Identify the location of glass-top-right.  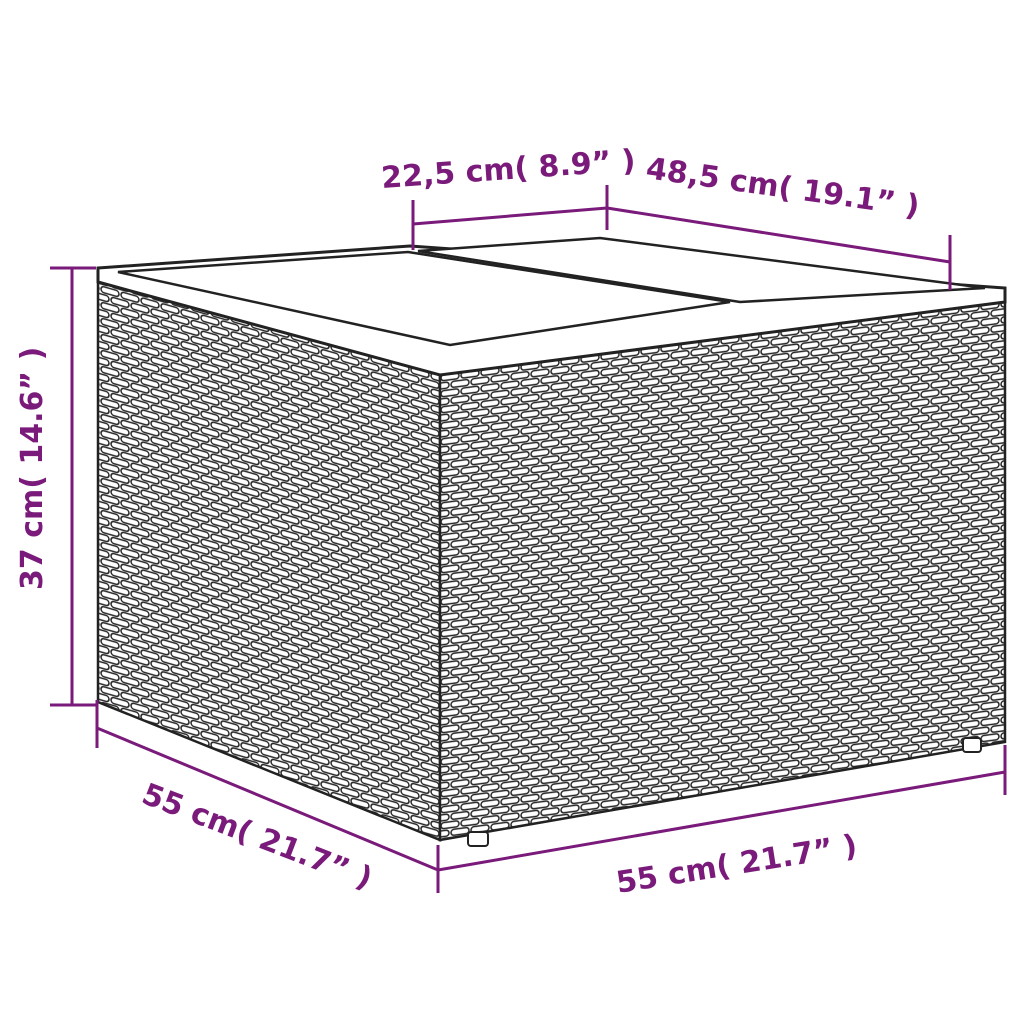
(701, 270).